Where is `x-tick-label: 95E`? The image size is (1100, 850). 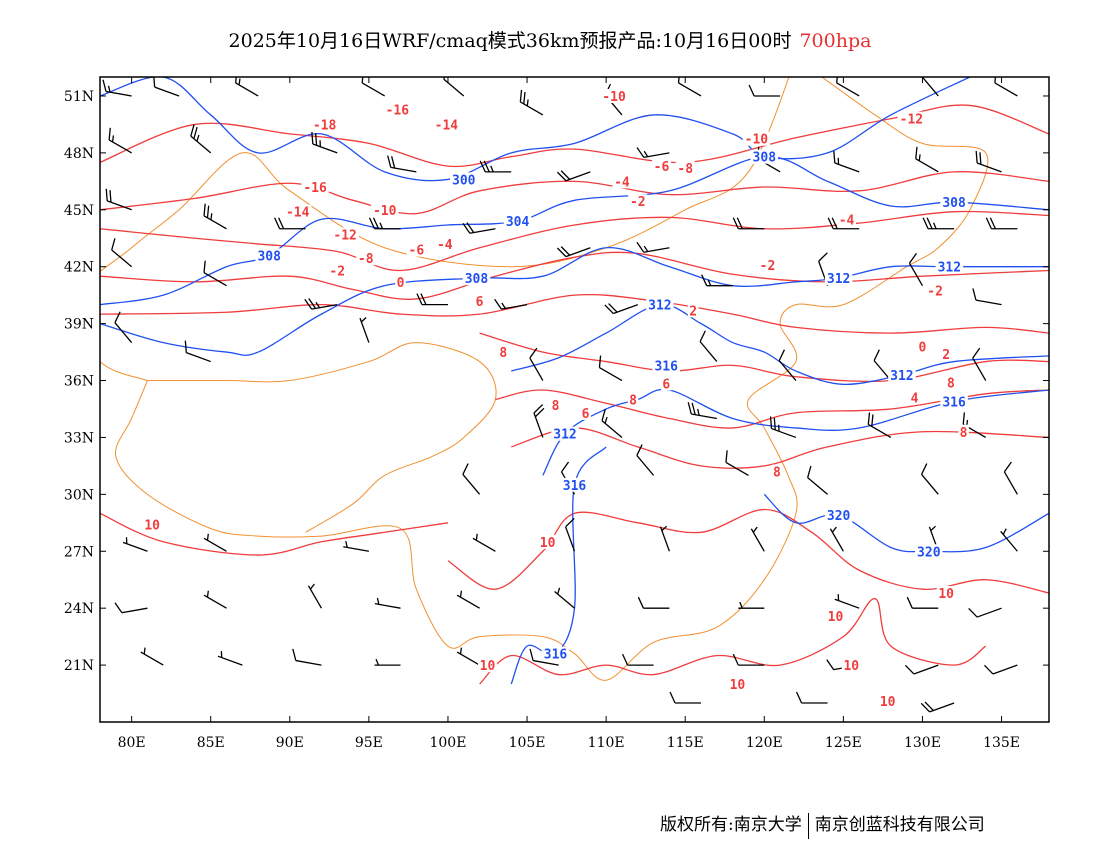 x-tick-label: 95E is located at coordinates (369, 743).